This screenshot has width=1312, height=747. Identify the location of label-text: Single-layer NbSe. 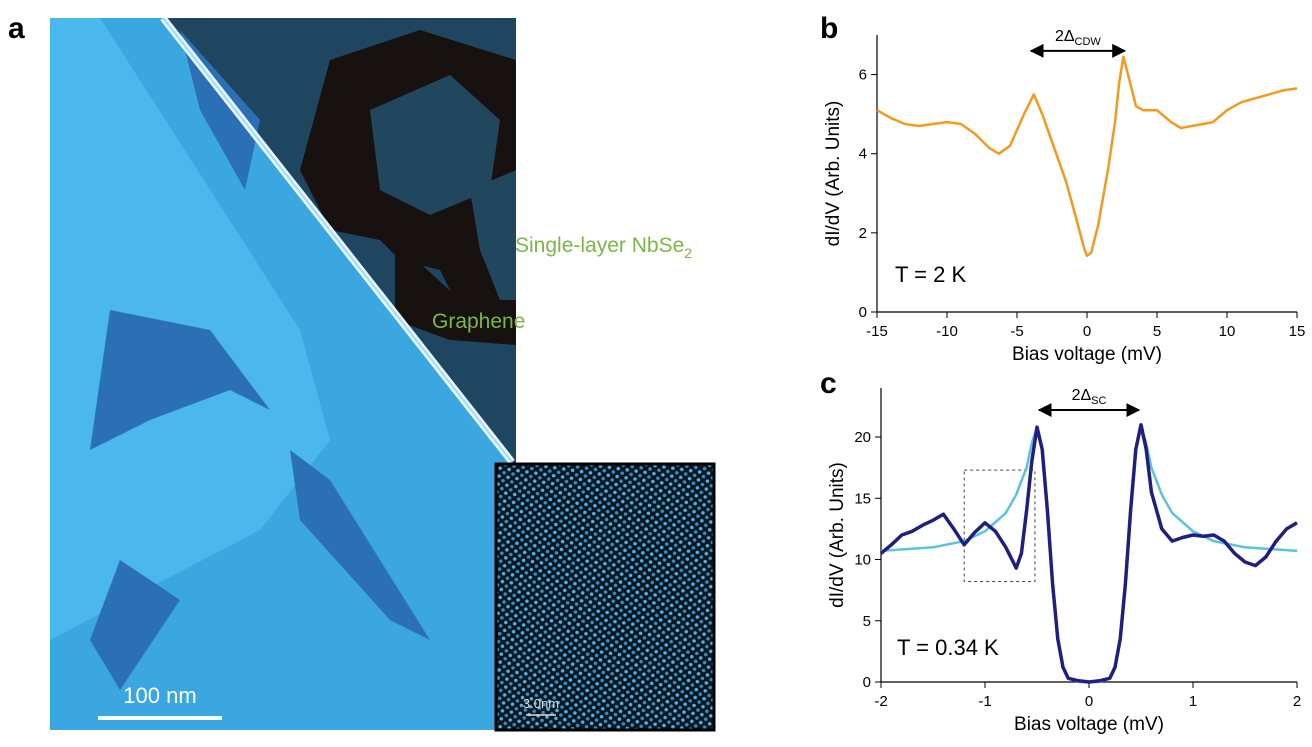
(599, 245).